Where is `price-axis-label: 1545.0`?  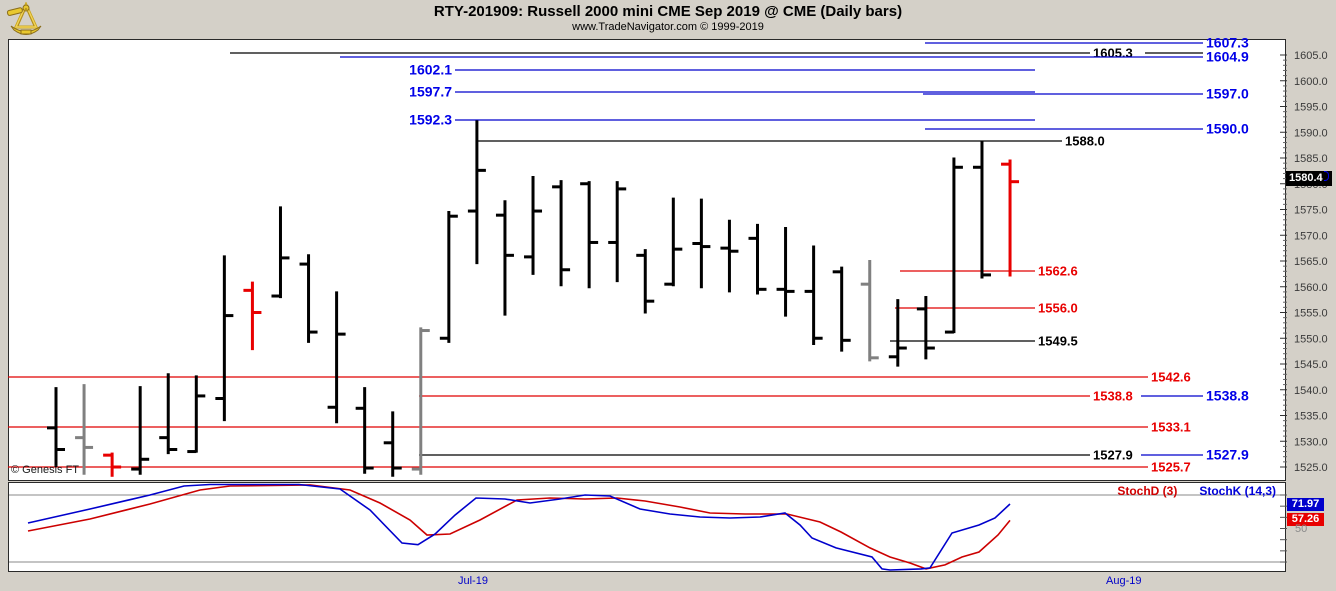 price-axis-label: 1545.0 is located at coordinates (1311, 365).